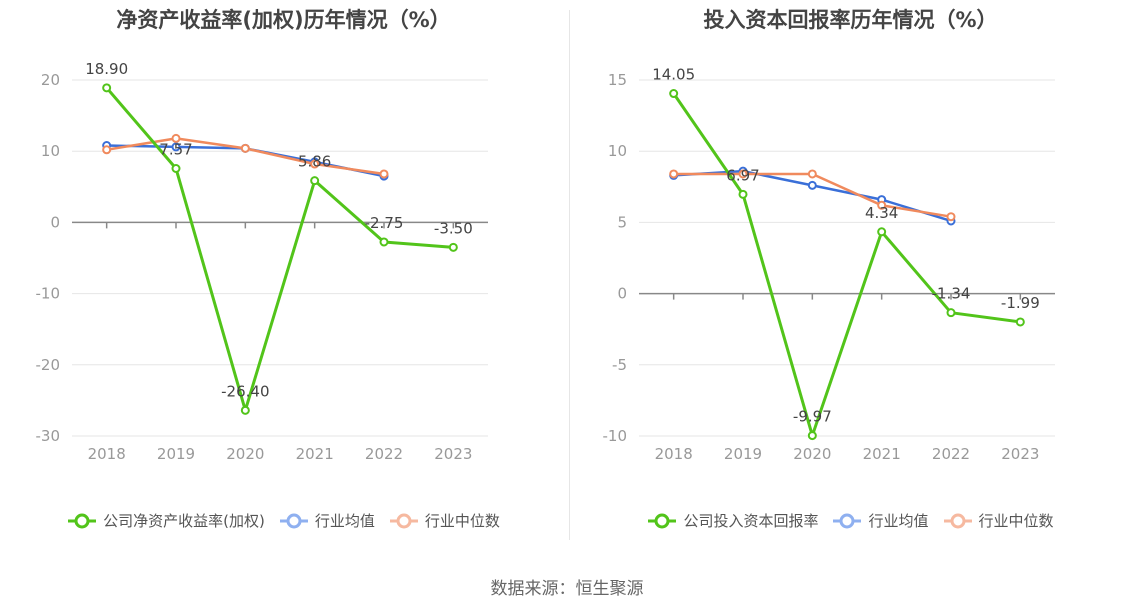 The image size is (1134, 612). Describe the element at coordinates (622, 222) in the screenshot. I see `y-tick-label: 5` at that location.